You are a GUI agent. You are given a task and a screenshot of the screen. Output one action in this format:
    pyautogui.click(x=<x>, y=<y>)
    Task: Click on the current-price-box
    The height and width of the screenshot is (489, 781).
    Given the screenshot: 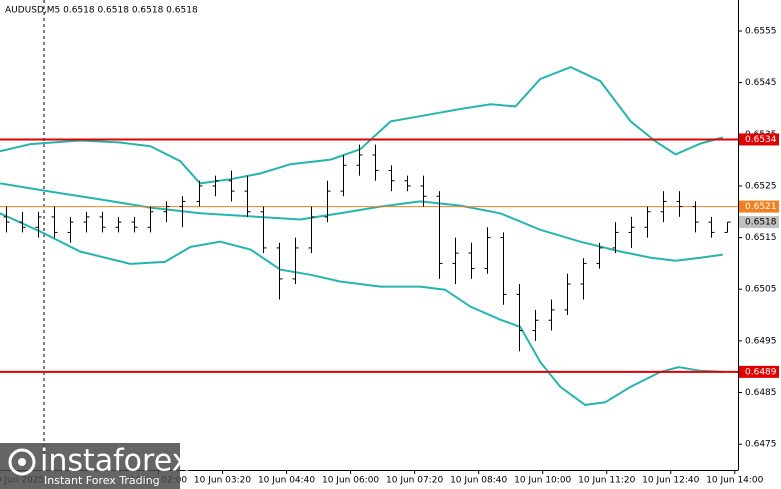 What is the action you would take?
    pyautogui.click(x=759, y=222)
    